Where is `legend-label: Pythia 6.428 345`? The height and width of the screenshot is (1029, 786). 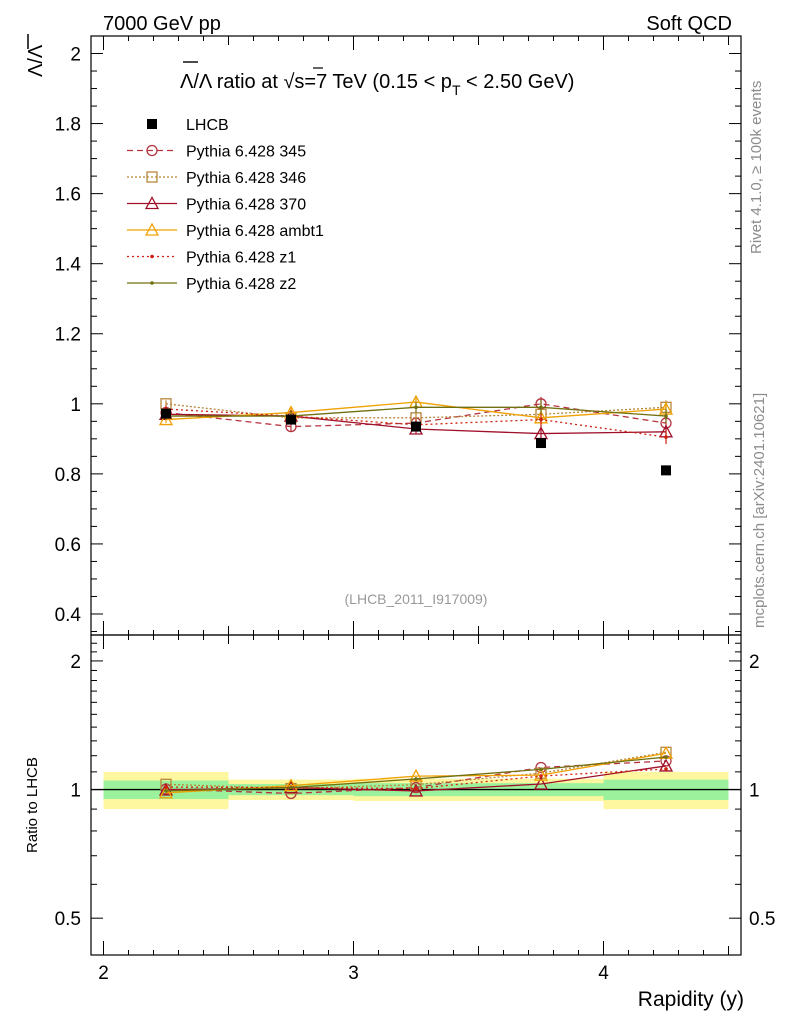
legend-label: Pythia 6.428 345 is located at coordinates (246, 152).